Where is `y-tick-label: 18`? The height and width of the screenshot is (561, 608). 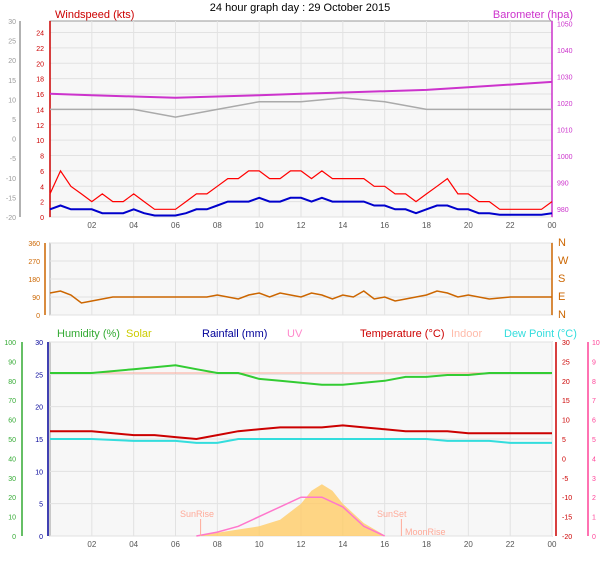
y-tick-label: 18 is located at coordinates (40, 80).